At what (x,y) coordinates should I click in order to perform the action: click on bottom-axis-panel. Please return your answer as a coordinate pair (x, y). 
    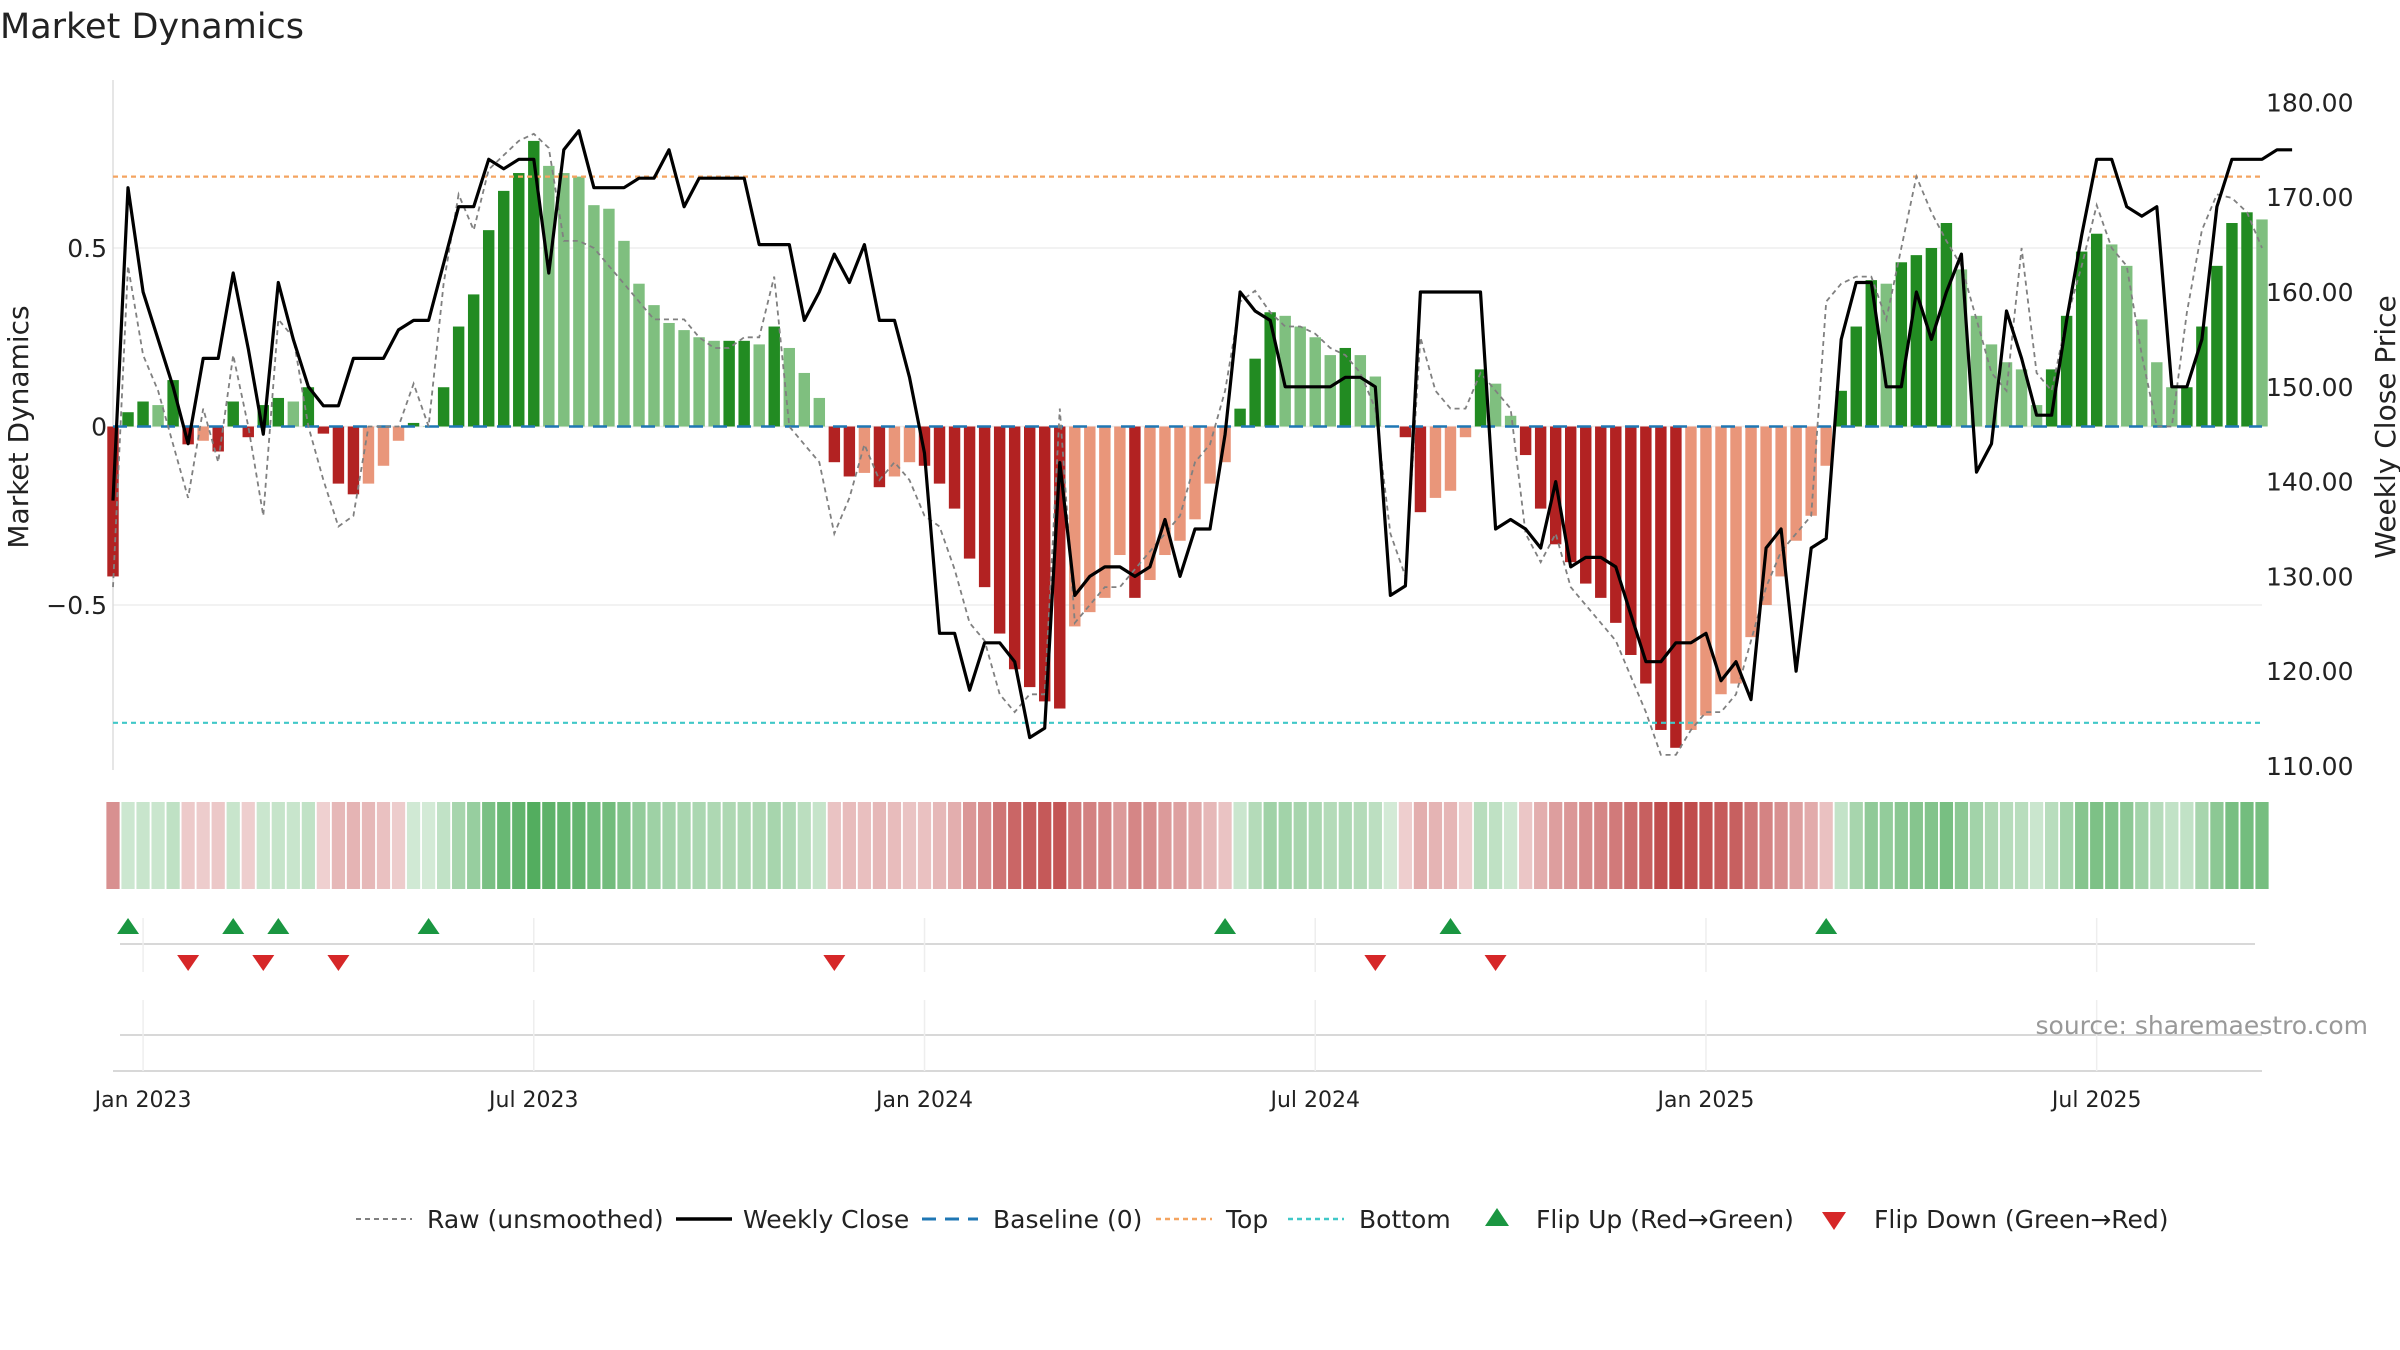
    Looking at the image, I should click on (1187, 1036).